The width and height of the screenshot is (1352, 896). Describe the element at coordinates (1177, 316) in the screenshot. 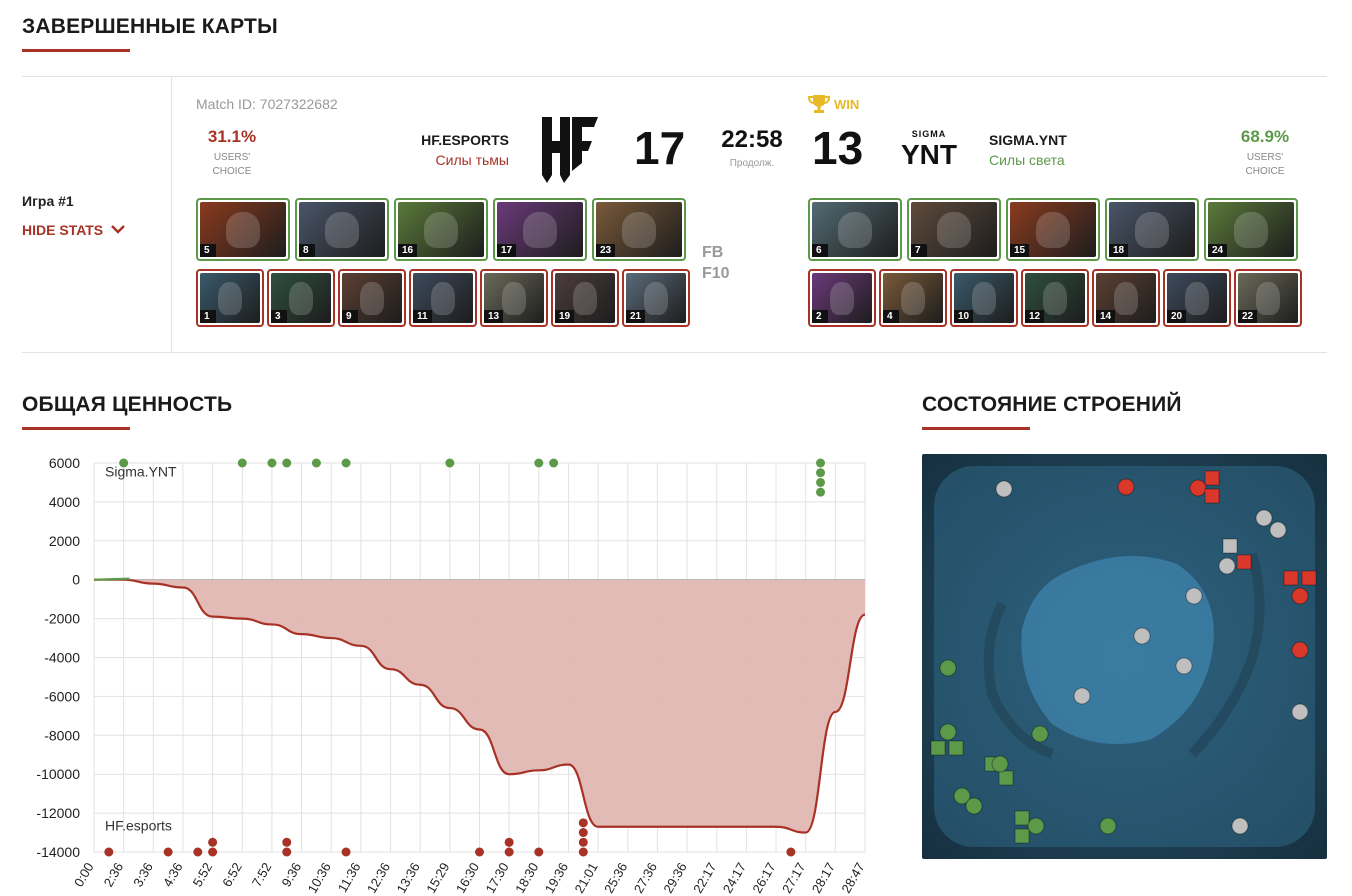

I see `hero-order-number: 20` at that location.